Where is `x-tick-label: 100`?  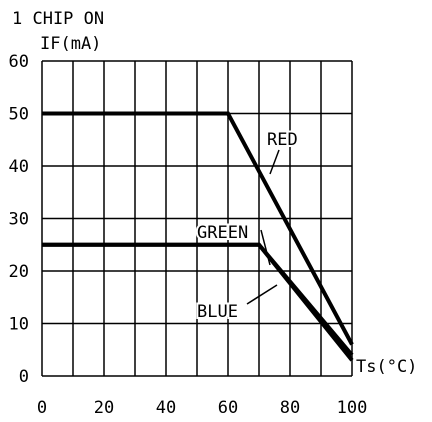
x-tick-label: 100 is located at coordinates (352, 408).